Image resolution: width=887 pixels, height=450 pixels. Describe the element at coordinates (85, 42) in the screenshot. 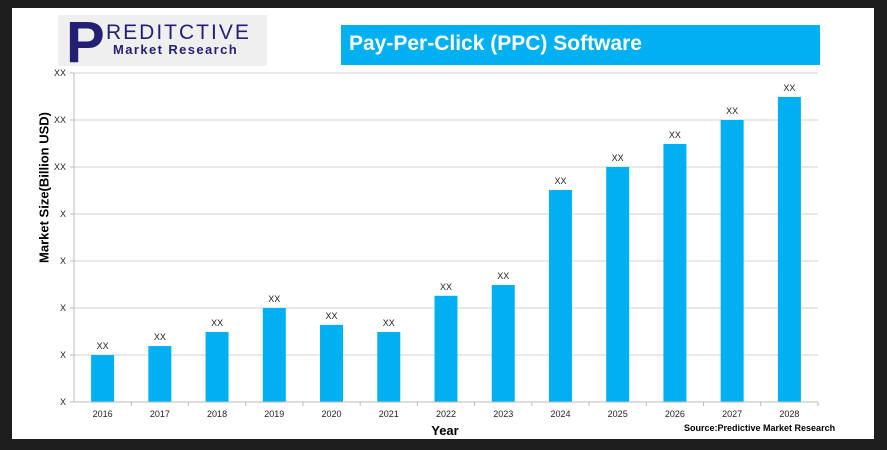

I see `logo-letter: P` at that location.